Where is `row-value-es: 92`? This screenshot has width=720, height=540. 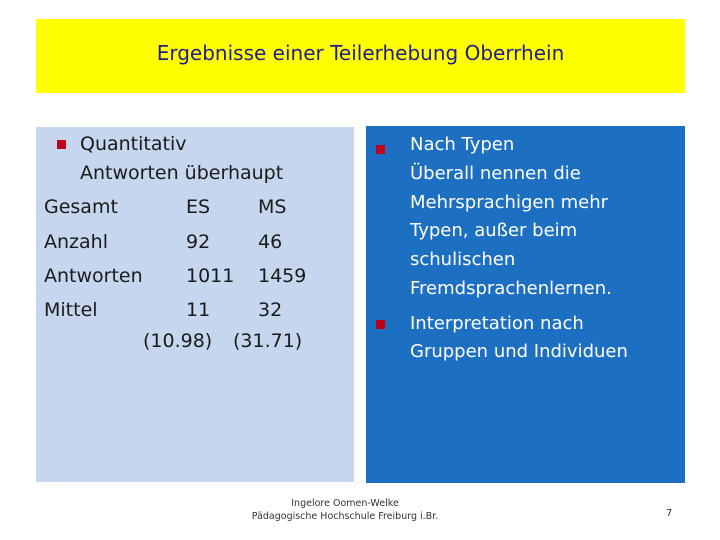
row-value-es: 92 is located at coordinates (198, 242).